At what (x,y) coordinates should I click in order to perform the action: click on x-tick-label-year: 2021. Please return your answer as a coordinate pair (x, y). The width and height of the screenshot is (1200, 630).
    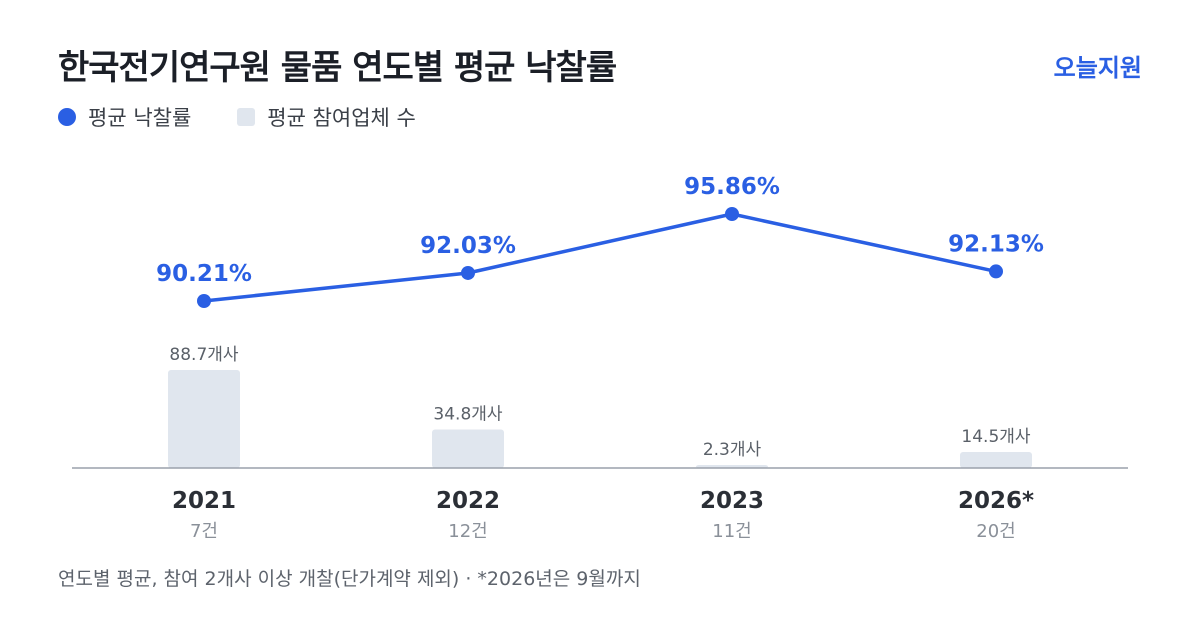
    Looking at the image, I should click on (204, 501).